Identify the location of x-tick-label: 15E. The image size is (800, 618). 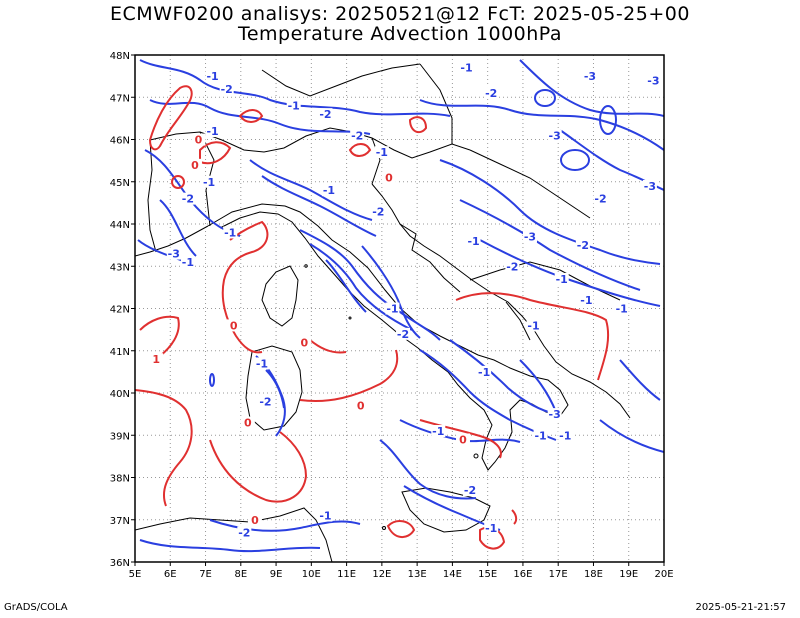
(487, 574).